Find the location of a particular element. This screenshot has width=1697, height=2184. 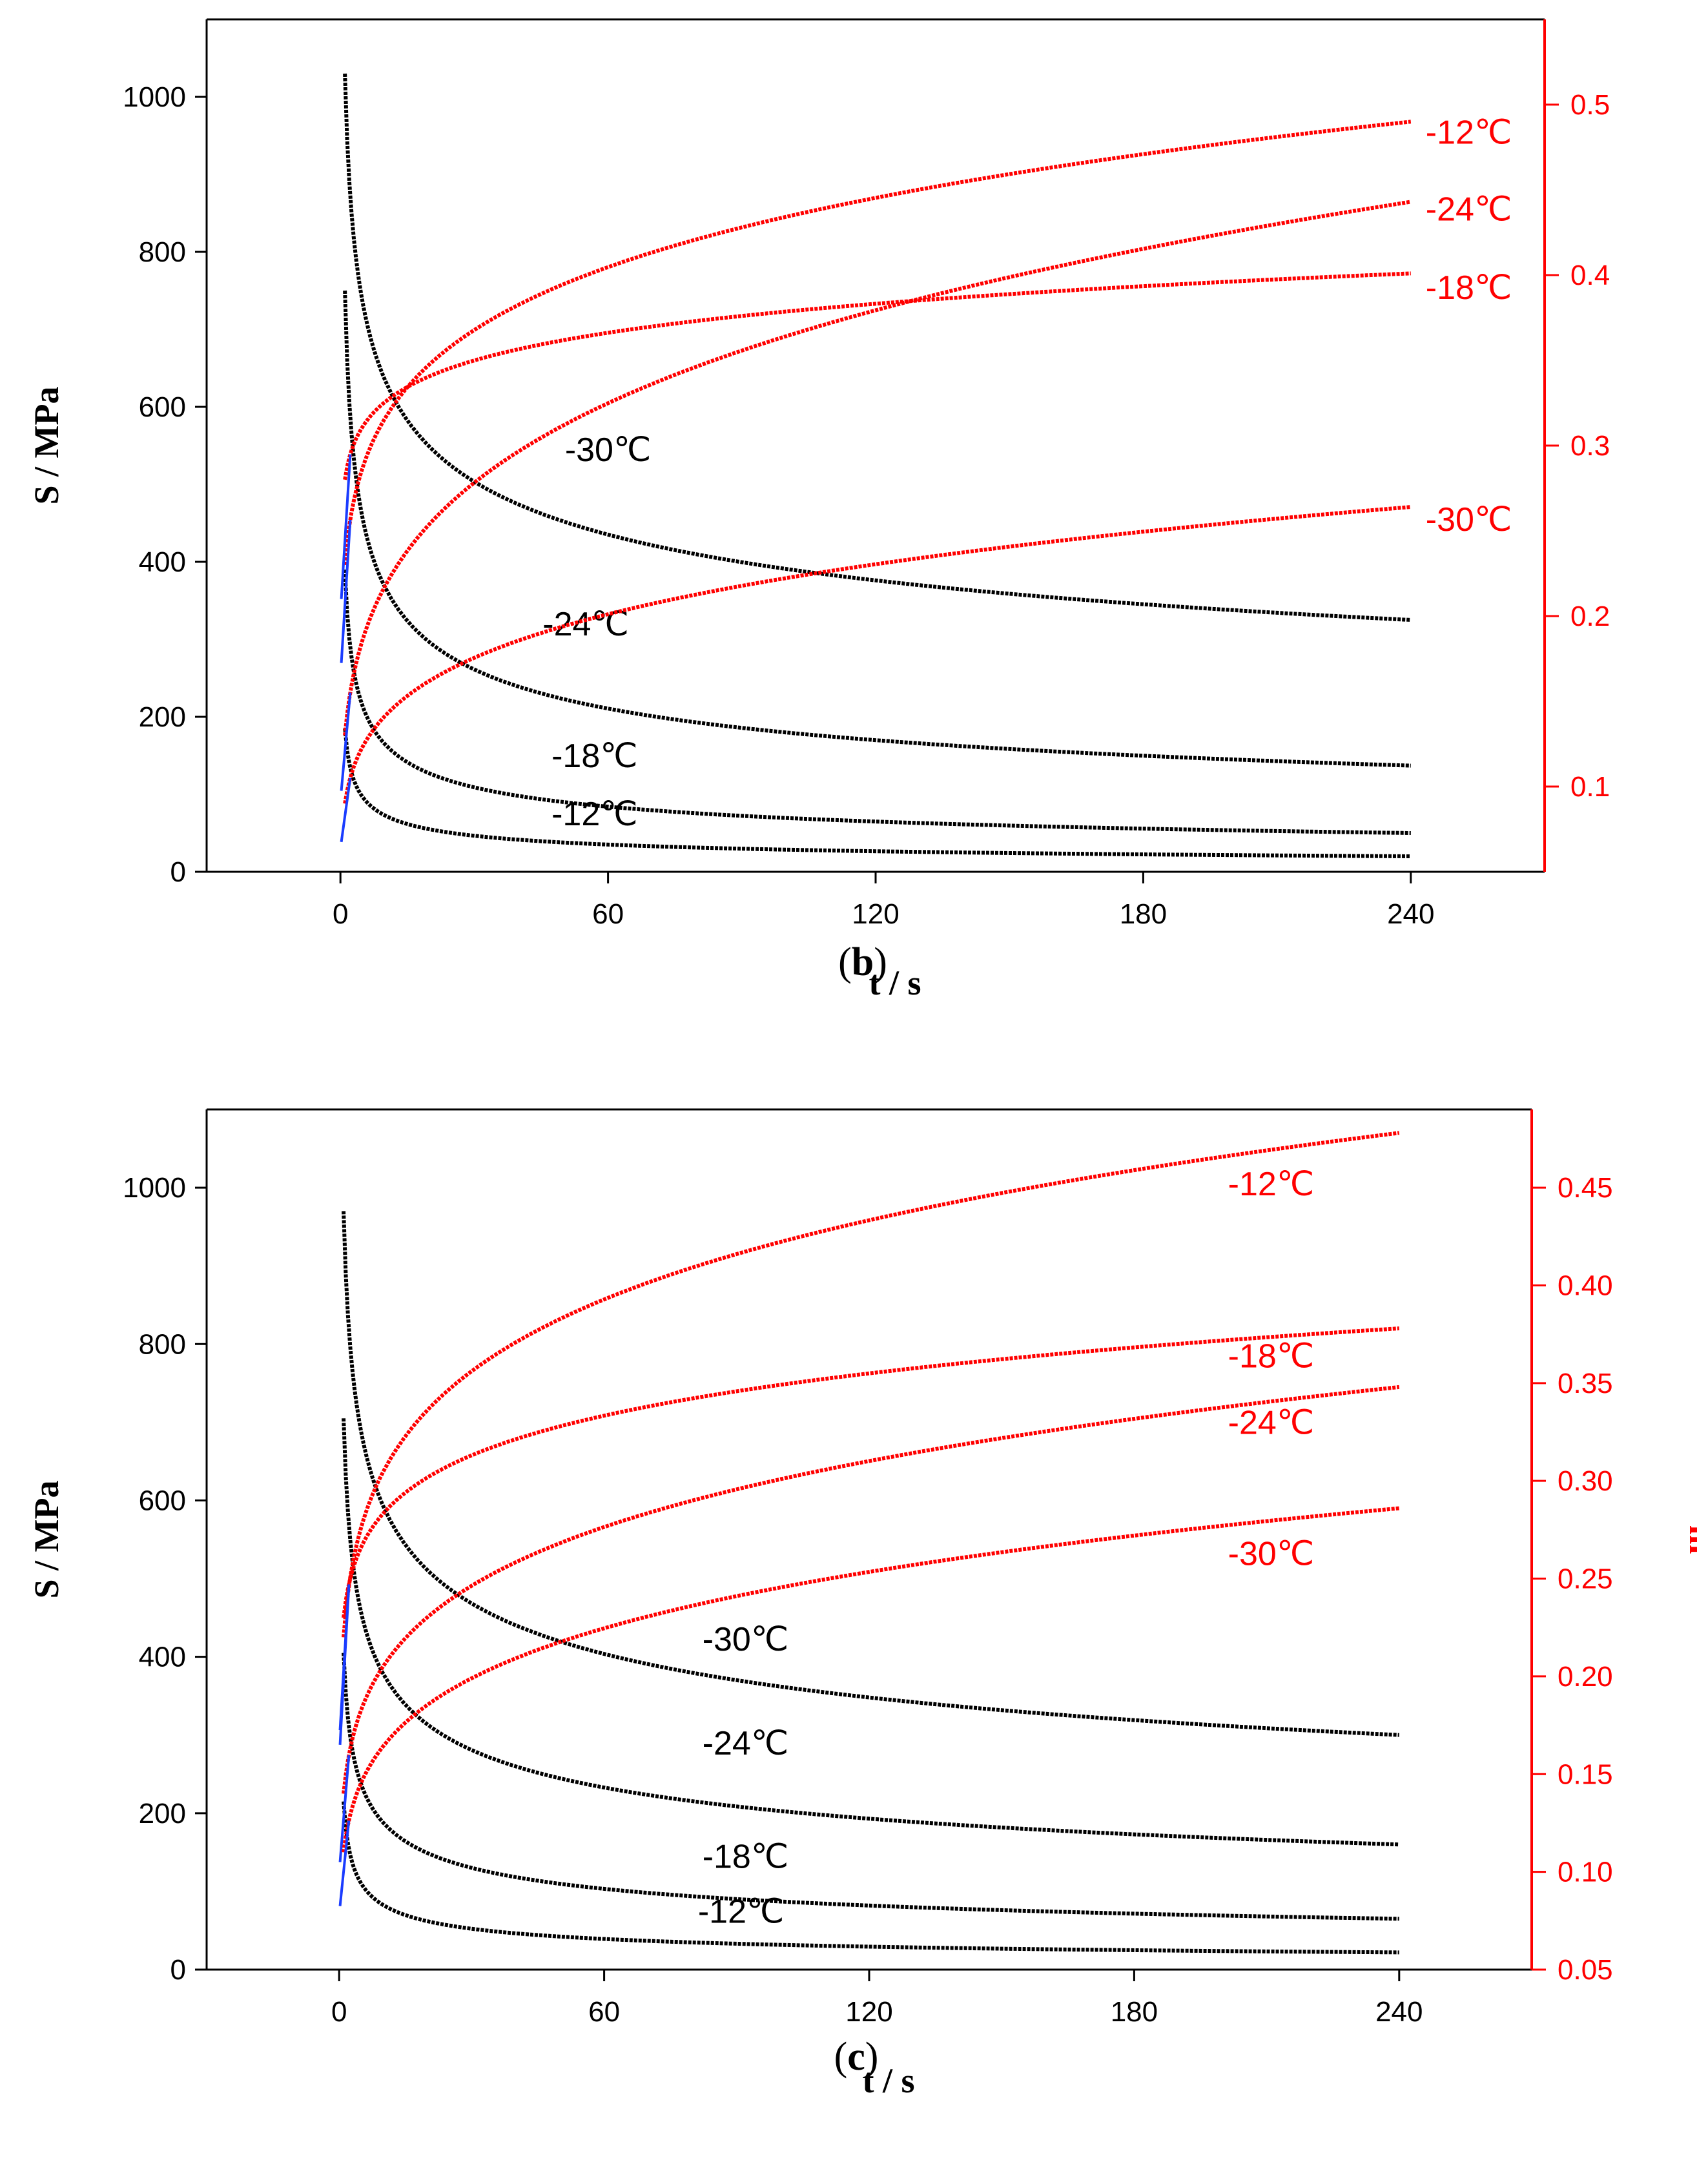

panel-label-letter: b is located at coordinates (863, 962).